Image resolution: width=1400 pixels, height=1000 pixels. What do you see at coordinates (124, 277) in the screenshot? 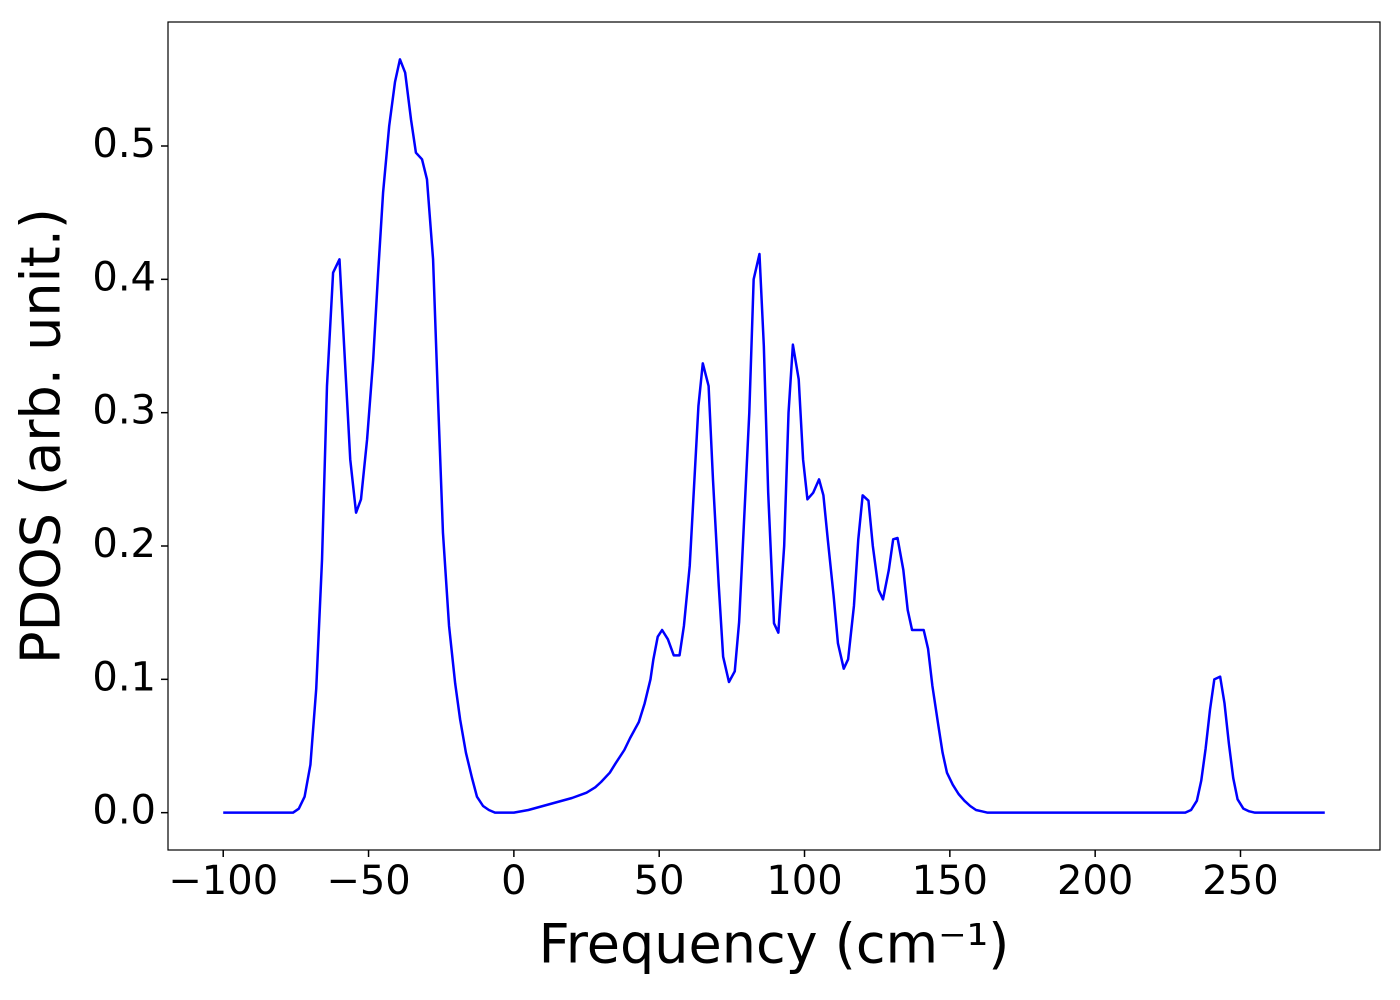
I see `y-tick-label: 0.4` at bounding box center [124, 277].